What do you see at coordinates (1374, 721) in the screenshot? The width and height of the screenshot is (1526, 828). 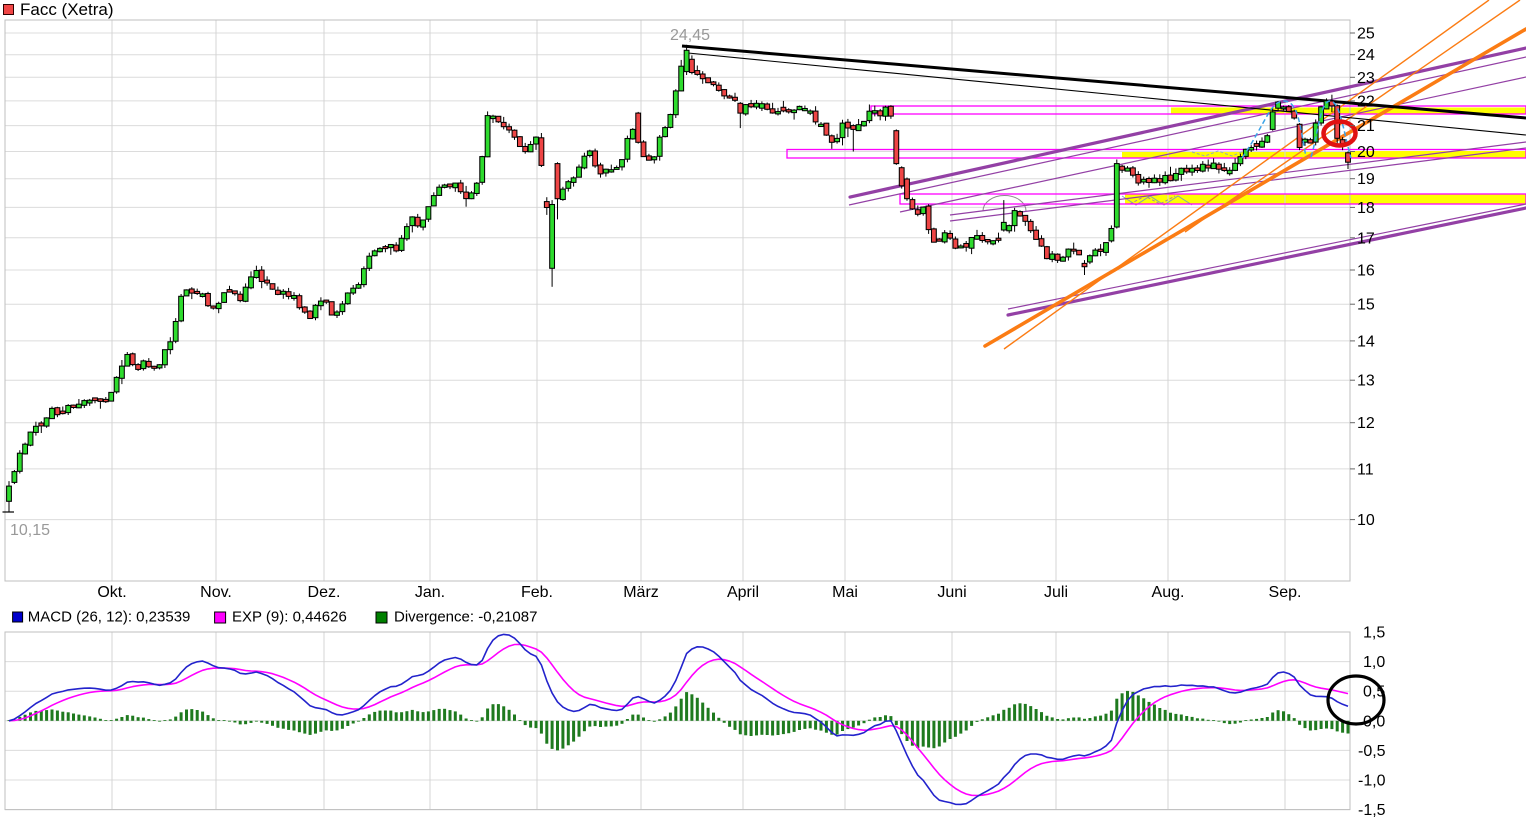 I see `svg-text: 0,0` at bounding box center [1374, 721].